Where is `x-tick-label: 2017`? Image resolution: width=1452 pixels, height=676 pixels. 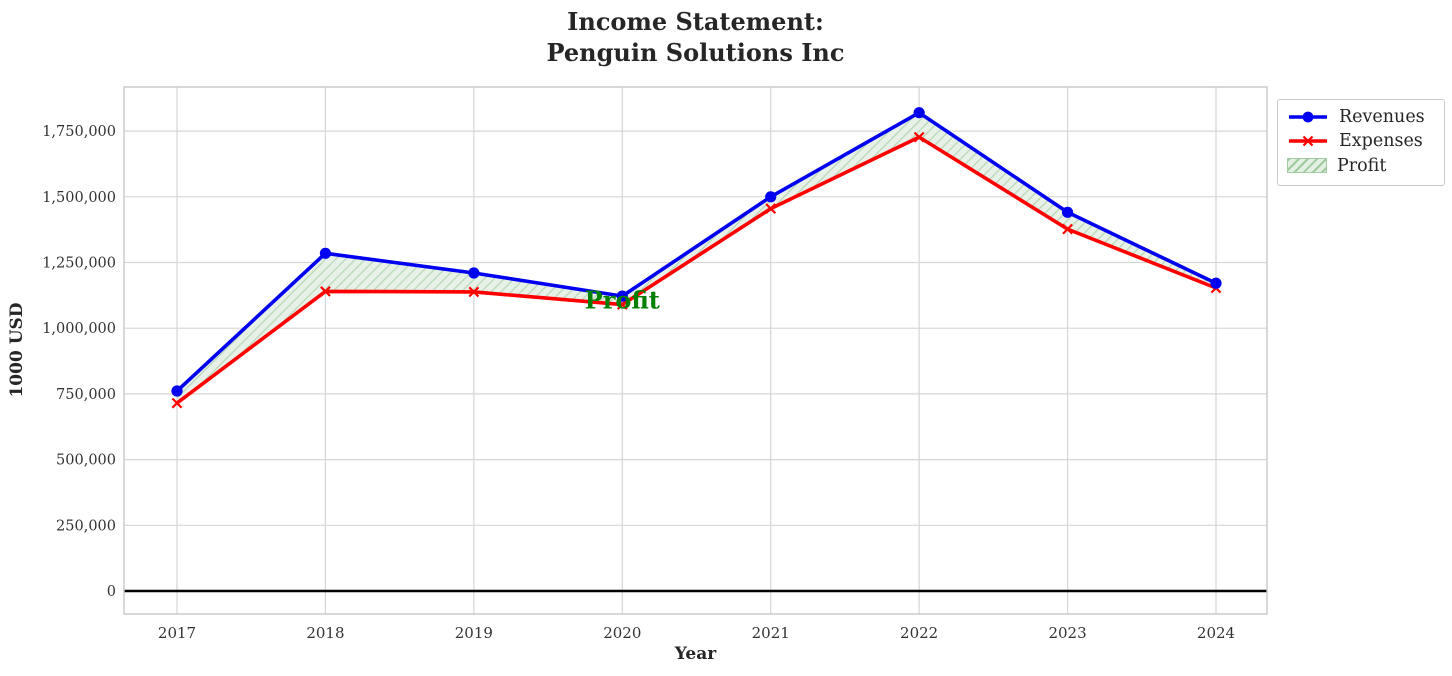 x-tick-label: 2017 is located at coordinates (177, 633).